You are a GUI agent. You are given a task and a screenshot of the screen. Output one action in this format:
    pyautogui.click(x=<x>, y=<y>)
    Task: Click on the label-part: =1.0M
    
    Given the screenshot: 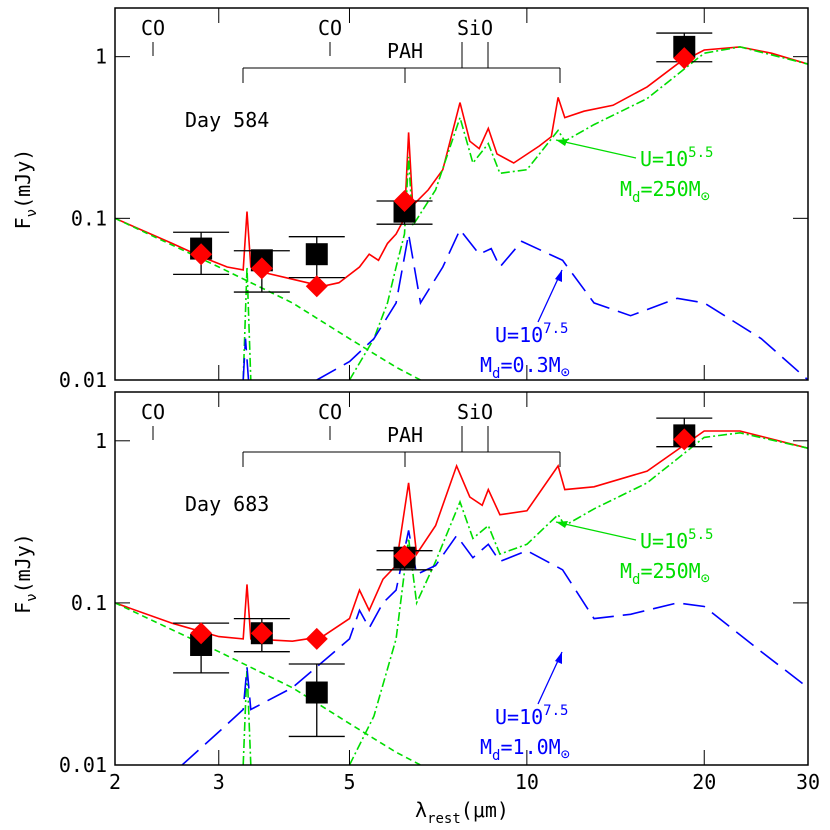 What is the action you would take?
    pyautogui.click(x=530, y=747)
    